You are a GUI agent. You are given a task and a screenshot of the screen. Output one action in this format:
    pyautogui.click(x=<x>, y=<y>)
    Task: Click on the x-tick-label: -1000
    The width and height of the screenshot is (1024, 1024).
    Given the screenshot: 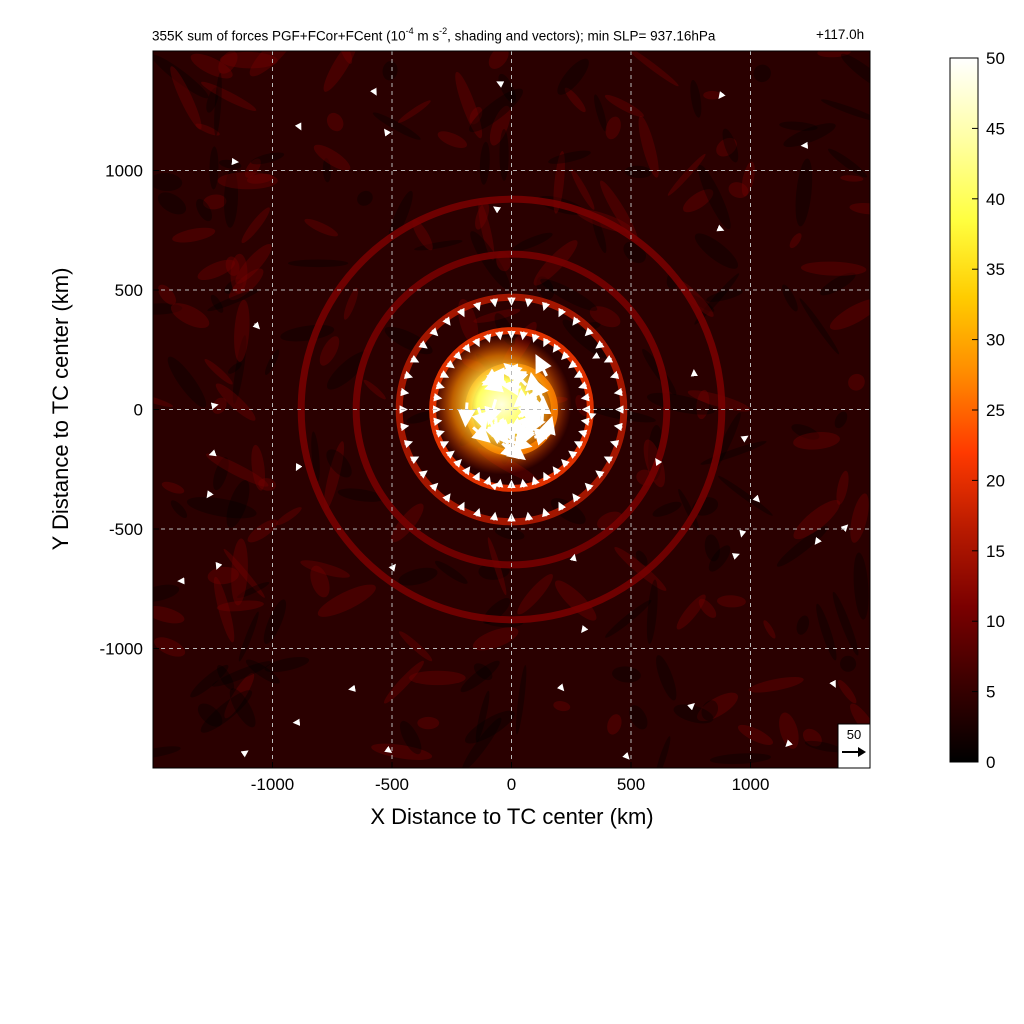 What is the action you would take?
    pyautogui.click(x=272, y=784)
    